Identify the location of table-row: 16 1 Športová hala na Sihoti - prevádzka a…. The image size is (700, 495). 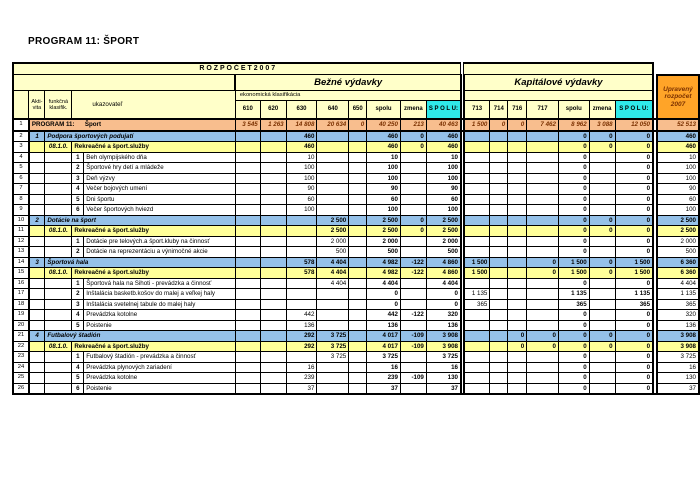
(356, 283).